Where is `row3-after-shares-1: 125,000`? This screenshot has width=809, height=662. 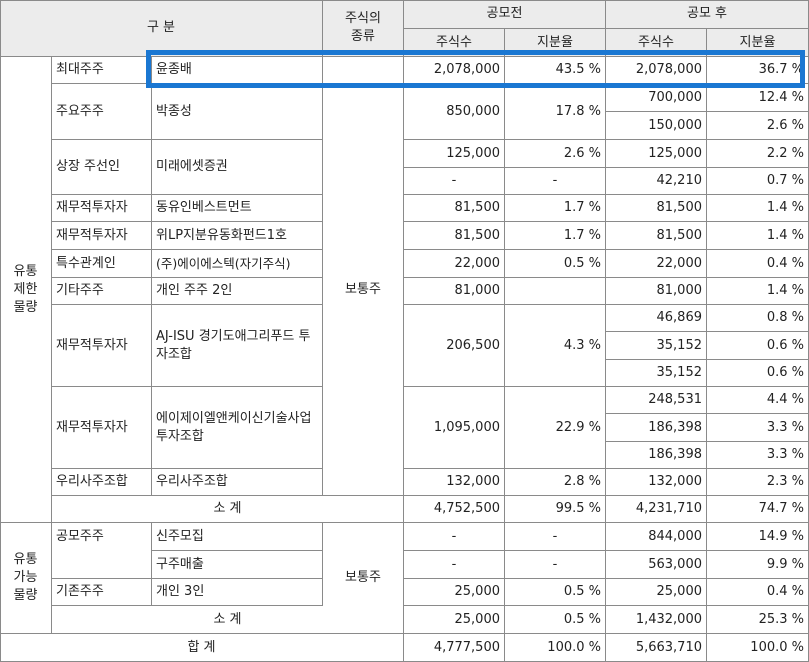
row3-after-shares-1: 125,000 is located at coordinates (656, 154).